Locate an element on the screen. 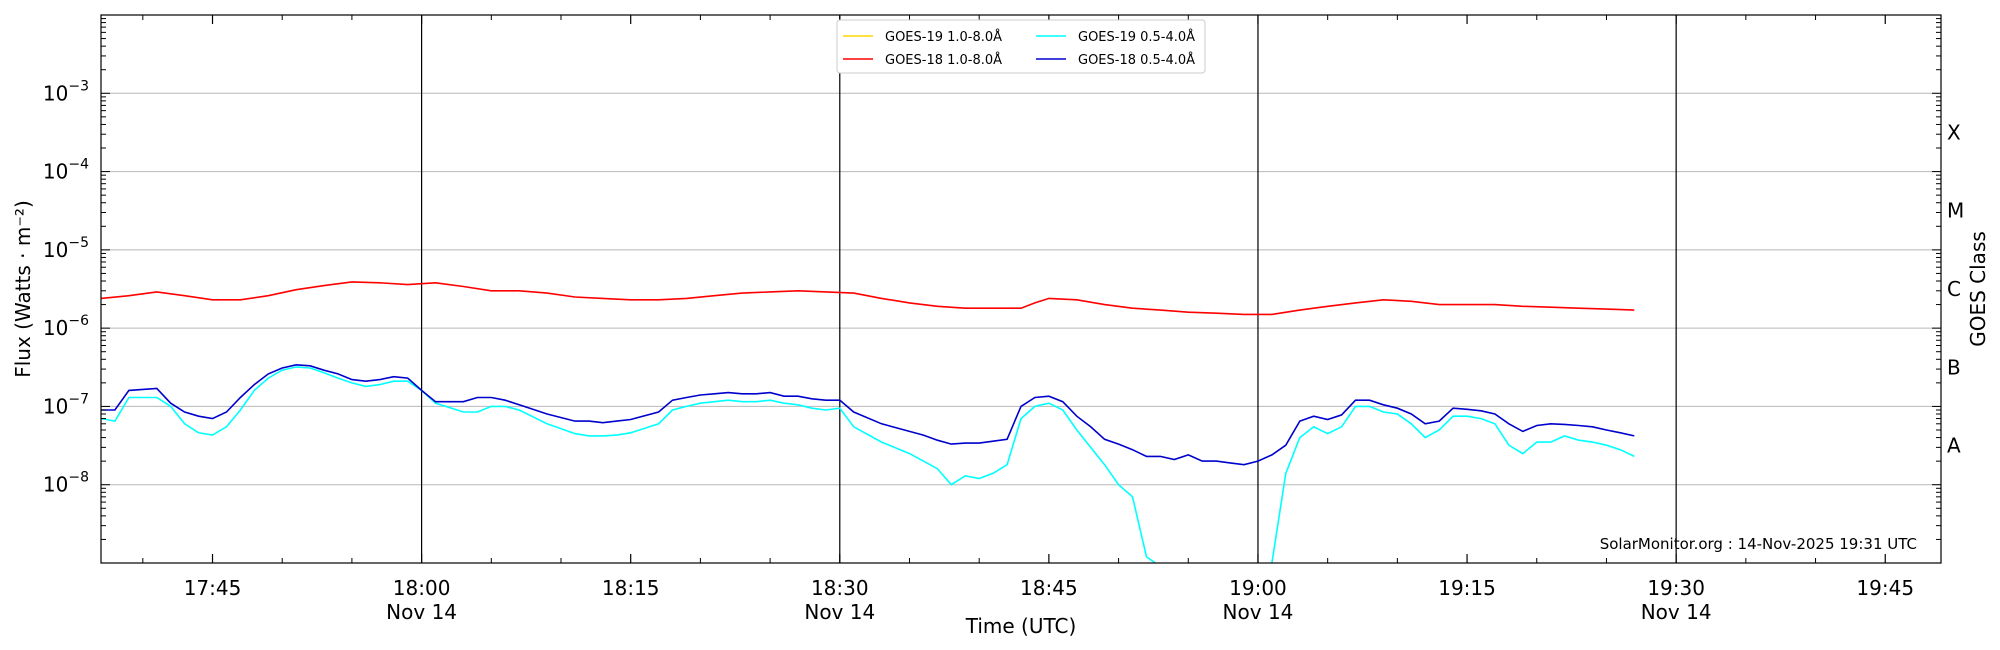 This screenshot has width=2000, height=650. y-tick-label: 10⁻⁸ is located at coordinates (66, 483).